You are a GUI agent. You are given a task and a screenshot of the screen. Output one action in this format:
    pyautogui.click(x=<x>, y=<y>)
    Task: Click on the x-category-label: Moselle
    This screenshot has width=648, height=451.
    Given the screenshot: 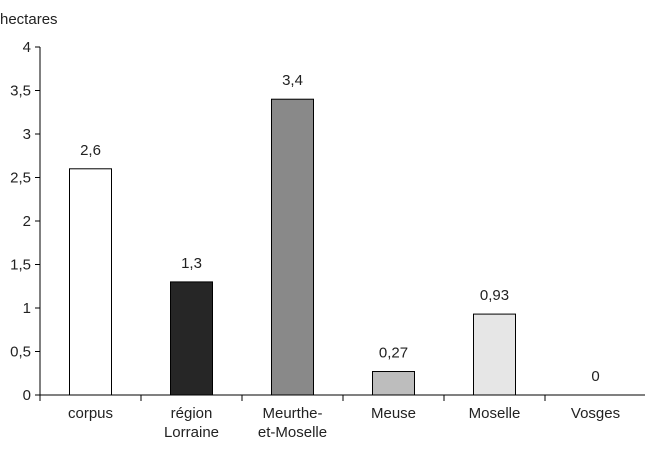 What is the action you would take?
    pyautogui.click(x=495, y=413)
    